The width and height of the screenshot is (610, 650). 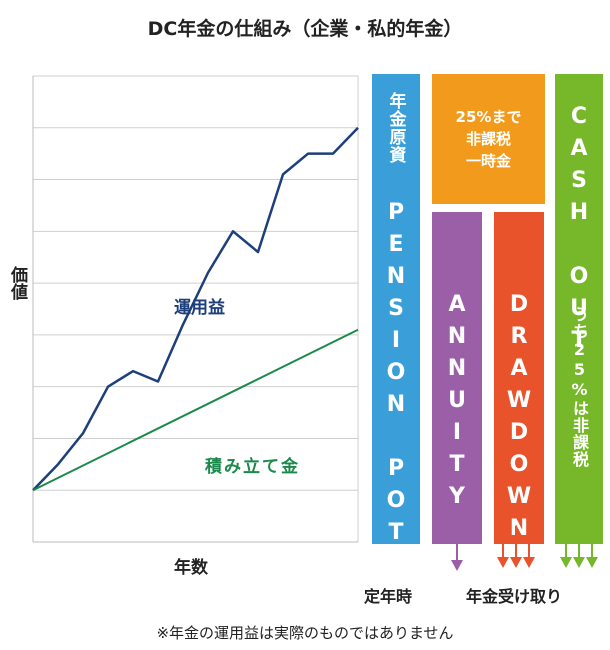 What do you see at coordinates (396, 376) in the screenshot?
I see `pension-pot-en-label: PENSION POT` at bounding box center [396, 376].